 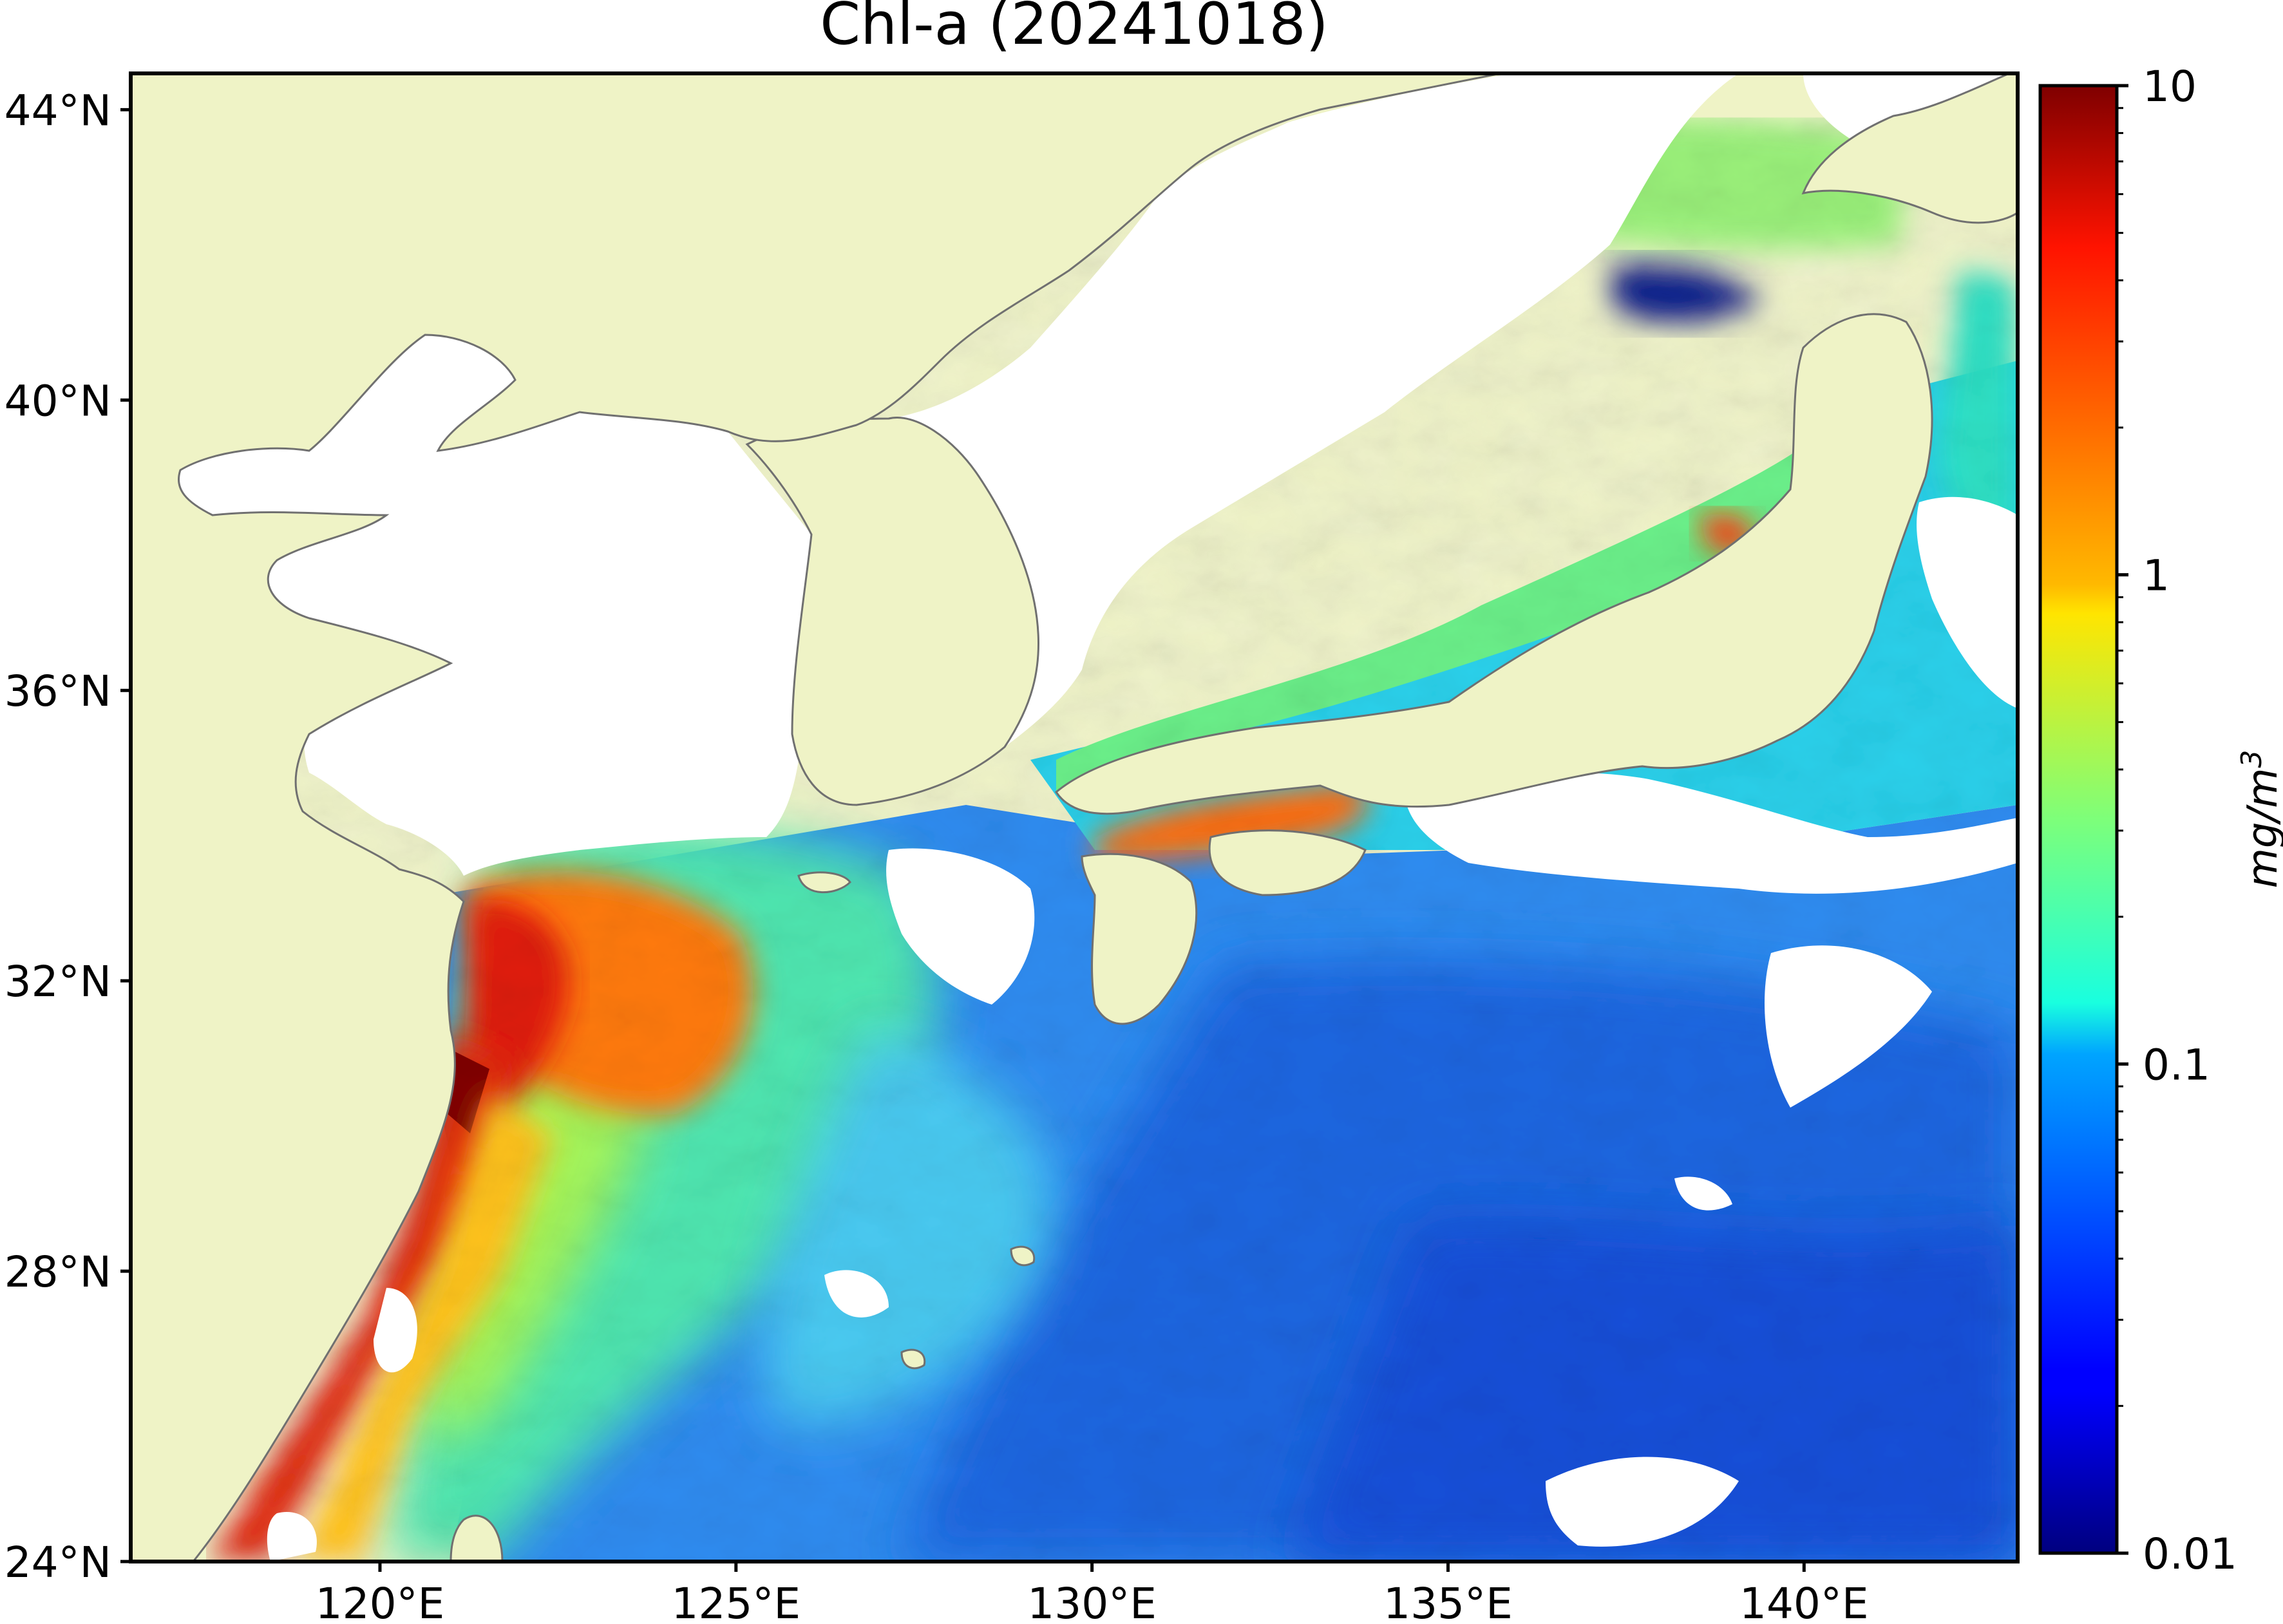 I want to click on colorbar-tick-label: 0.1, so click(x=2176, y=1065).